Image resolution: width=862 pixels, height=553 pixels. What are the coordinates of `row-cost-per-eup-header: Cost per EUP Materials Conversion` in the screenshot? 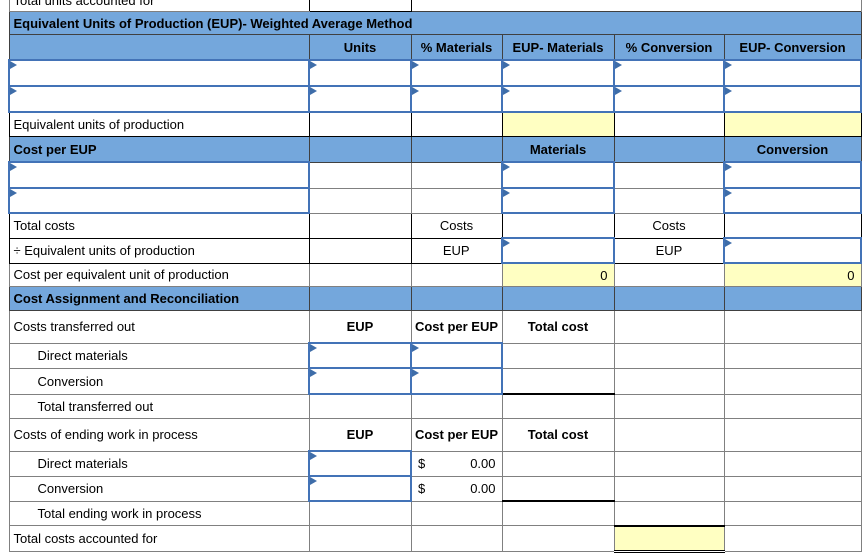 It's located at (435, 149).